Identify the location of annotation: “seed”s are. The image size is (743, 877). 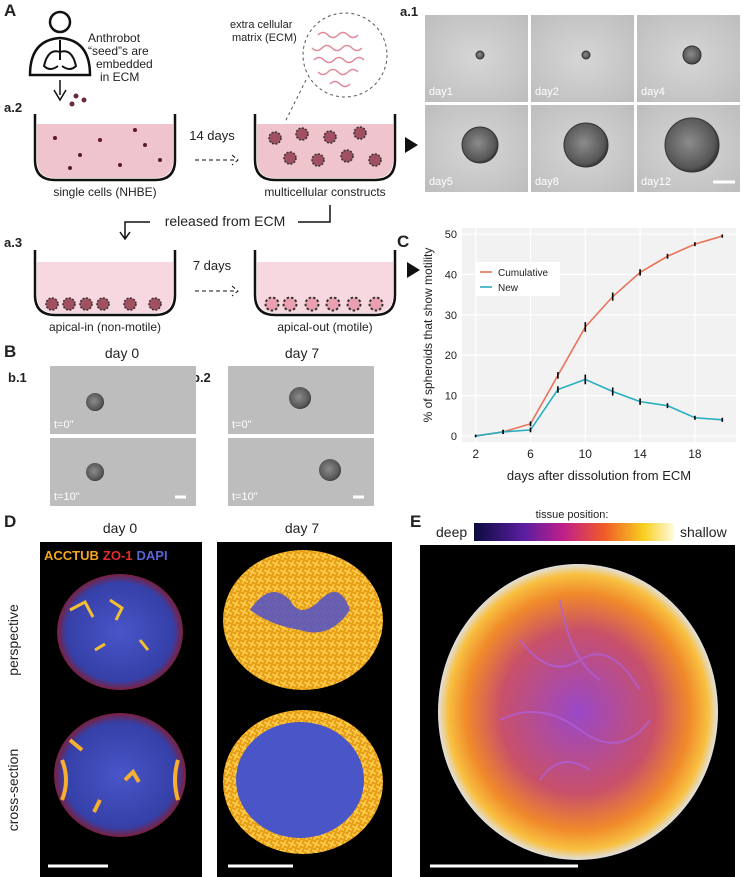
(118, 51).